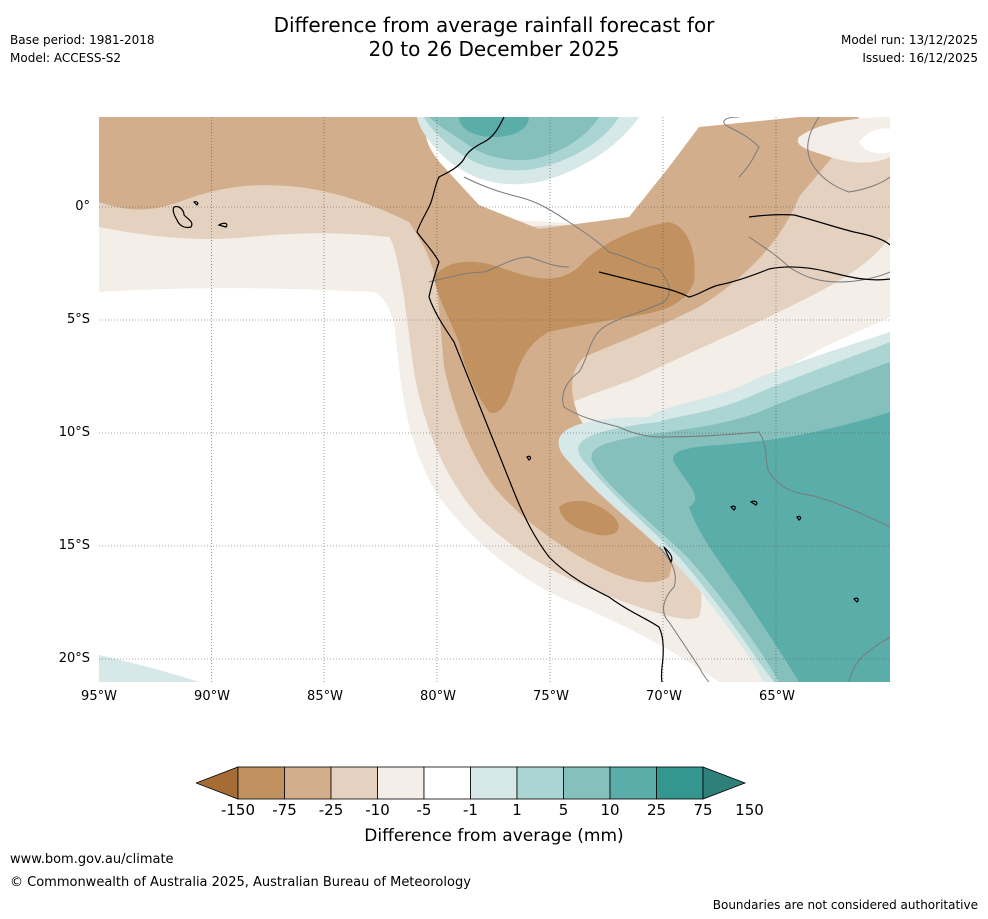 The height and width of the screenshot is (919, 988). I want to click on colorbar-tick-label: 25, so click(656, 810).